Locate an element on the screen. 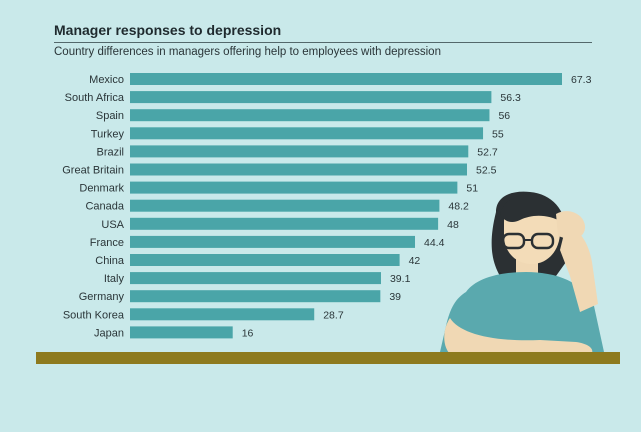  category-label: Canada is located at coordinates (104, 207).